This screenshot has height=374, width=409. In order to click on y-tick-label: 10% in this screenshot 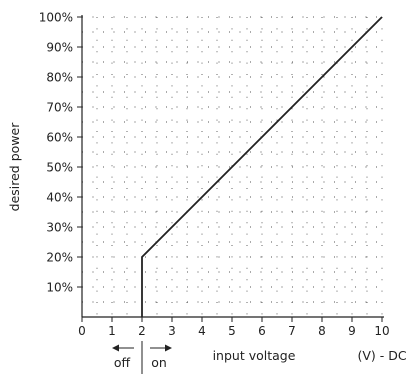, I will do `click(59, 288)`.